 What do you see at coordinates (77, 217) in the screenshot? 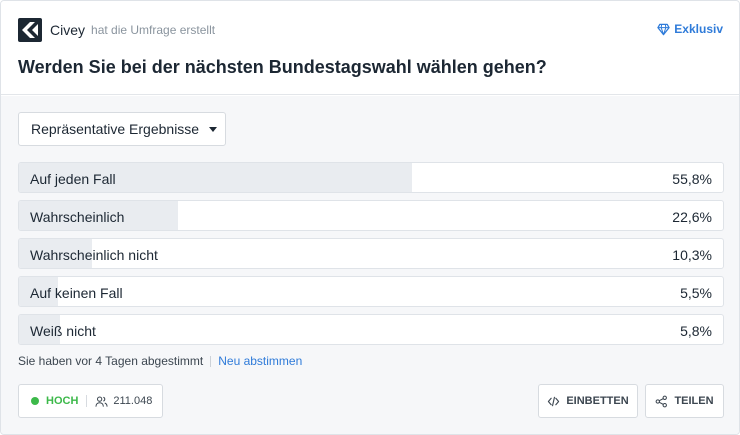
I see `result-label: Wahrscheinlich` at bounding box center [77, 217].